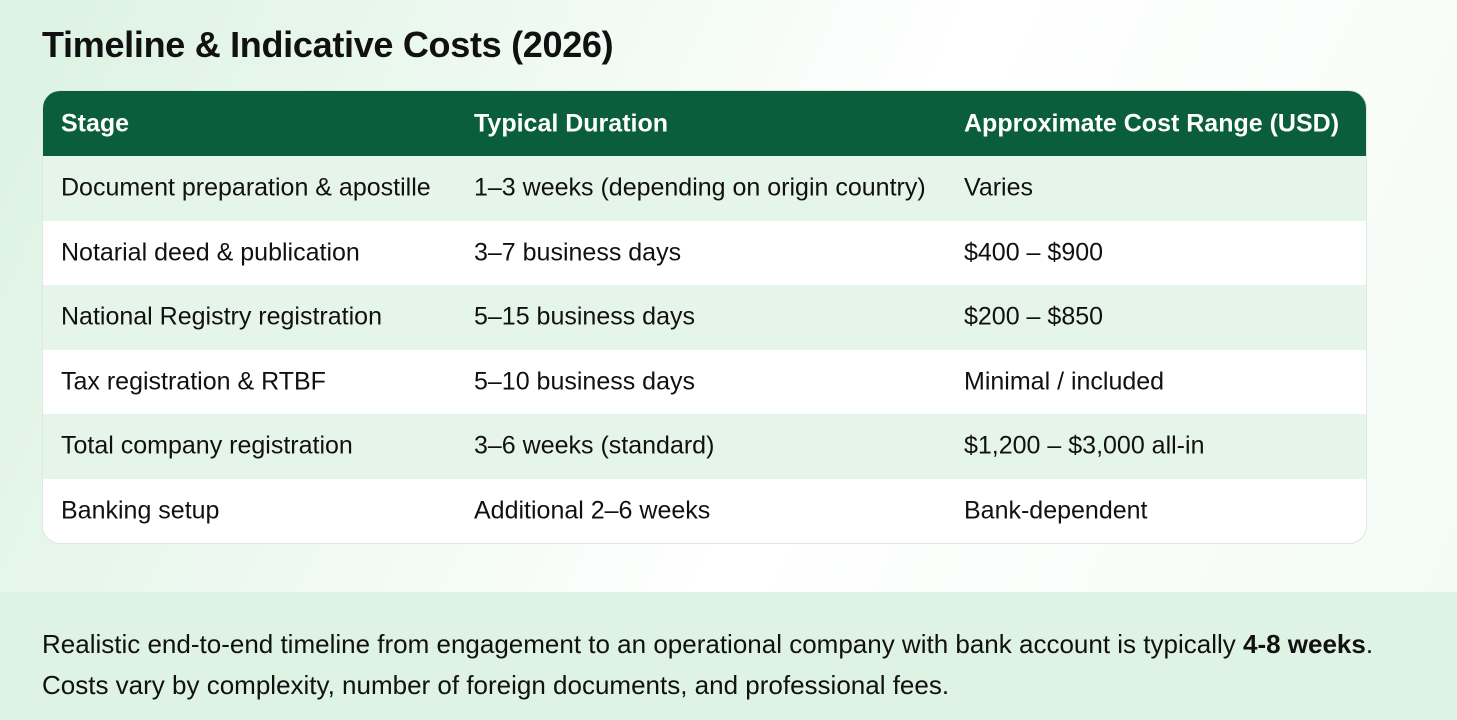 This screenshot has height=720, width=1457. What do you see at coordinates (584, 381) in the screenshot?
I see `table-cell: 5–10 business days` at bounding box center [584, 381].